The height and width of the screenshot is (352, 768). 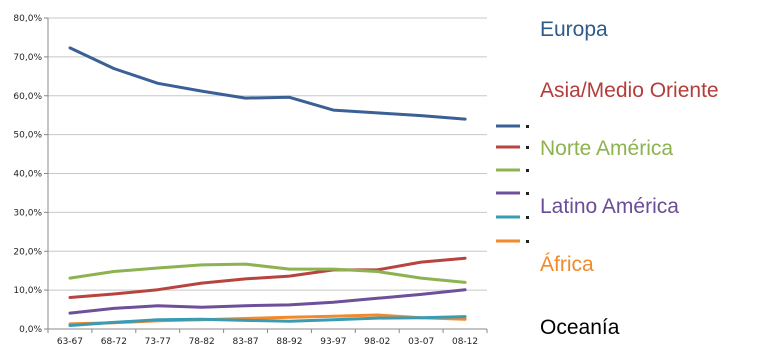 I want to click on series-line-latino-am-rica, so click(x=267, y=301).